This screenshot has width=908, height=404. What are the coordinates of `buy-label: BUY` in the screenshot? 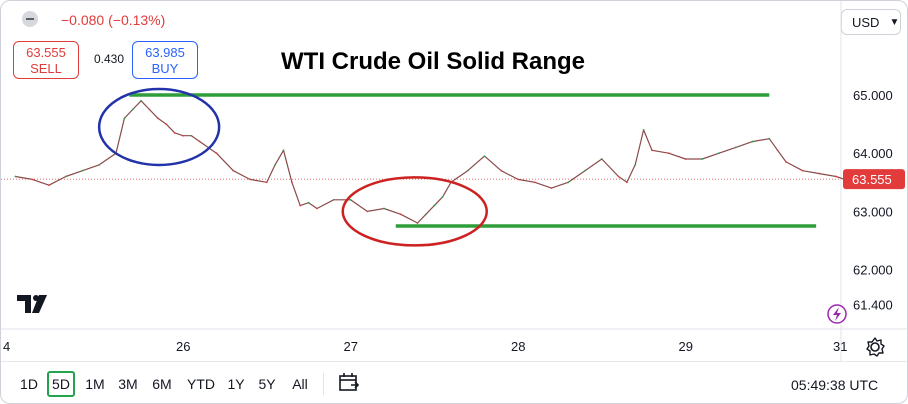 It's located at (165, 68).